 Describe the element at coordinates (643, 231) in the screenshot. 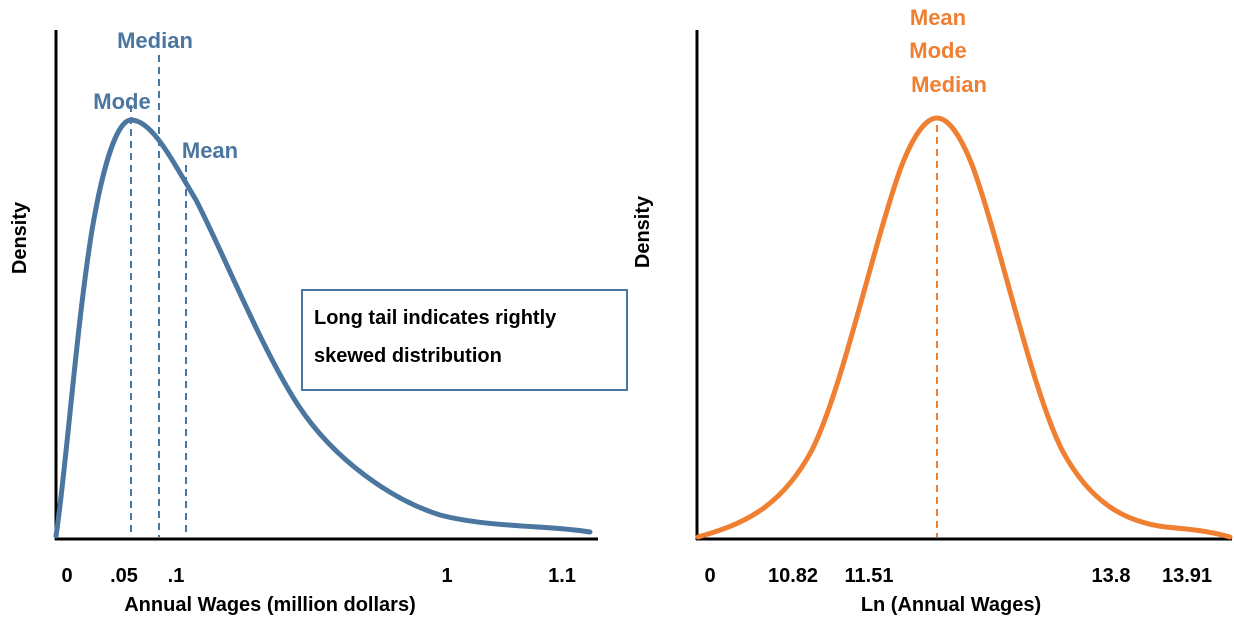

I see `right-y-axis-label: Density` at that location.